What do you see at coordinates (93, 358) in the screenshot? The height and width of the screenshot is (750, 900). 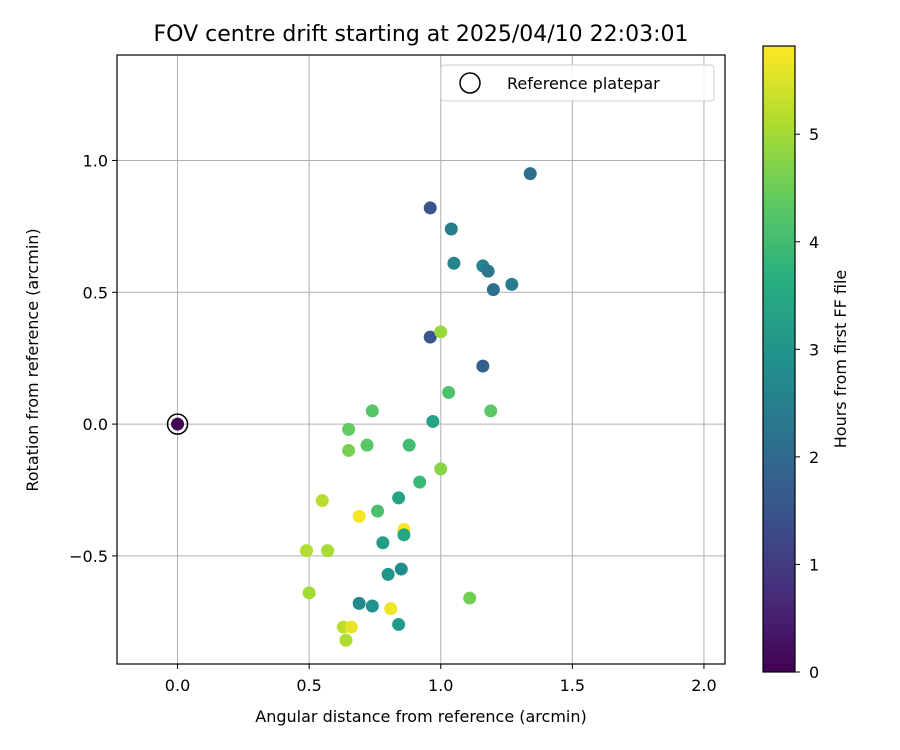 I see `y-axis-ticks: −0.5 0.0 0.5 1.0` at bounding box center [93, 358].